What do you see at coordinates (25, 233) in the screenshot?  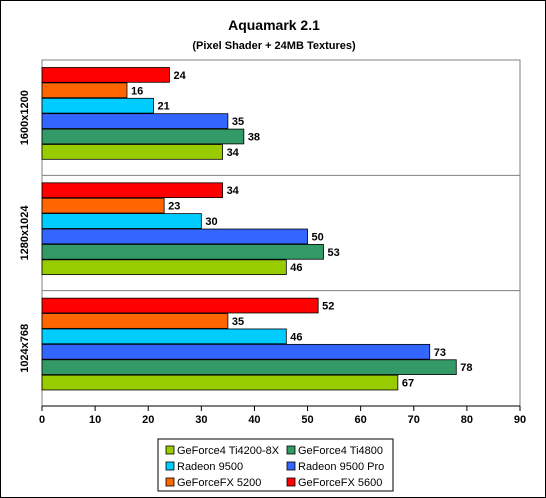 I see `category-label-1280x1024: 1280x1024` at bounding box center [25, 233].